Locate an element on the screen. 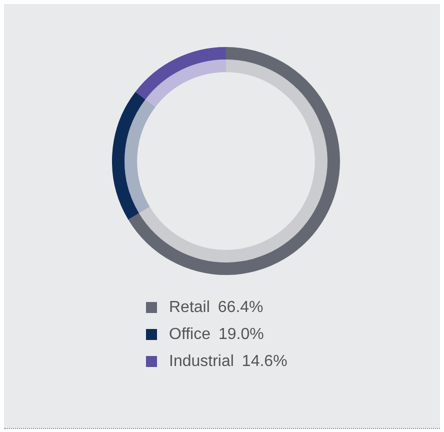  legend-label: Industrial is located at coordinates (201, 361).